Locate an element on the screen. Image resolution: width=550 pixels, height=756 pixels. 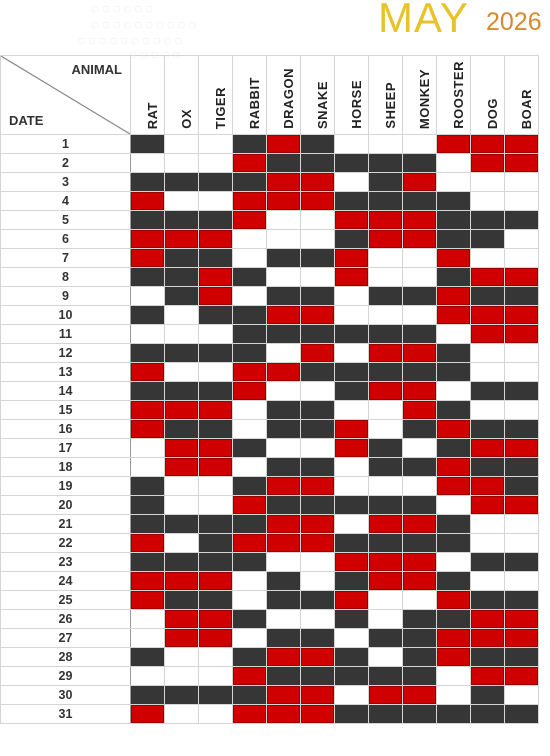
date-label: 3 is located at coordinates (65, 182).